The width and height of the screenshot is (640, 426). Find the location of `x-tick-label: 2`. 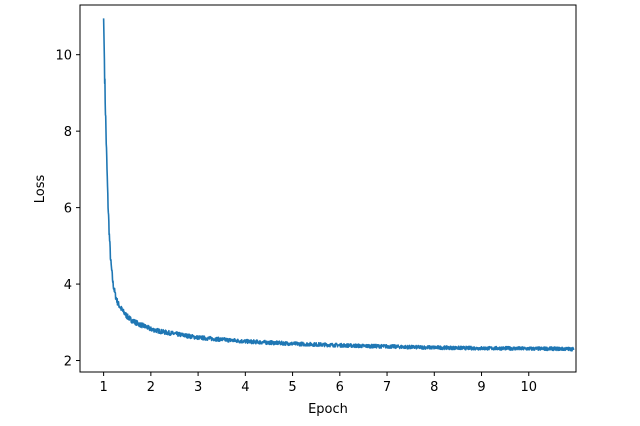

x-tick-label: 2 is located at coordinates (151, 387).